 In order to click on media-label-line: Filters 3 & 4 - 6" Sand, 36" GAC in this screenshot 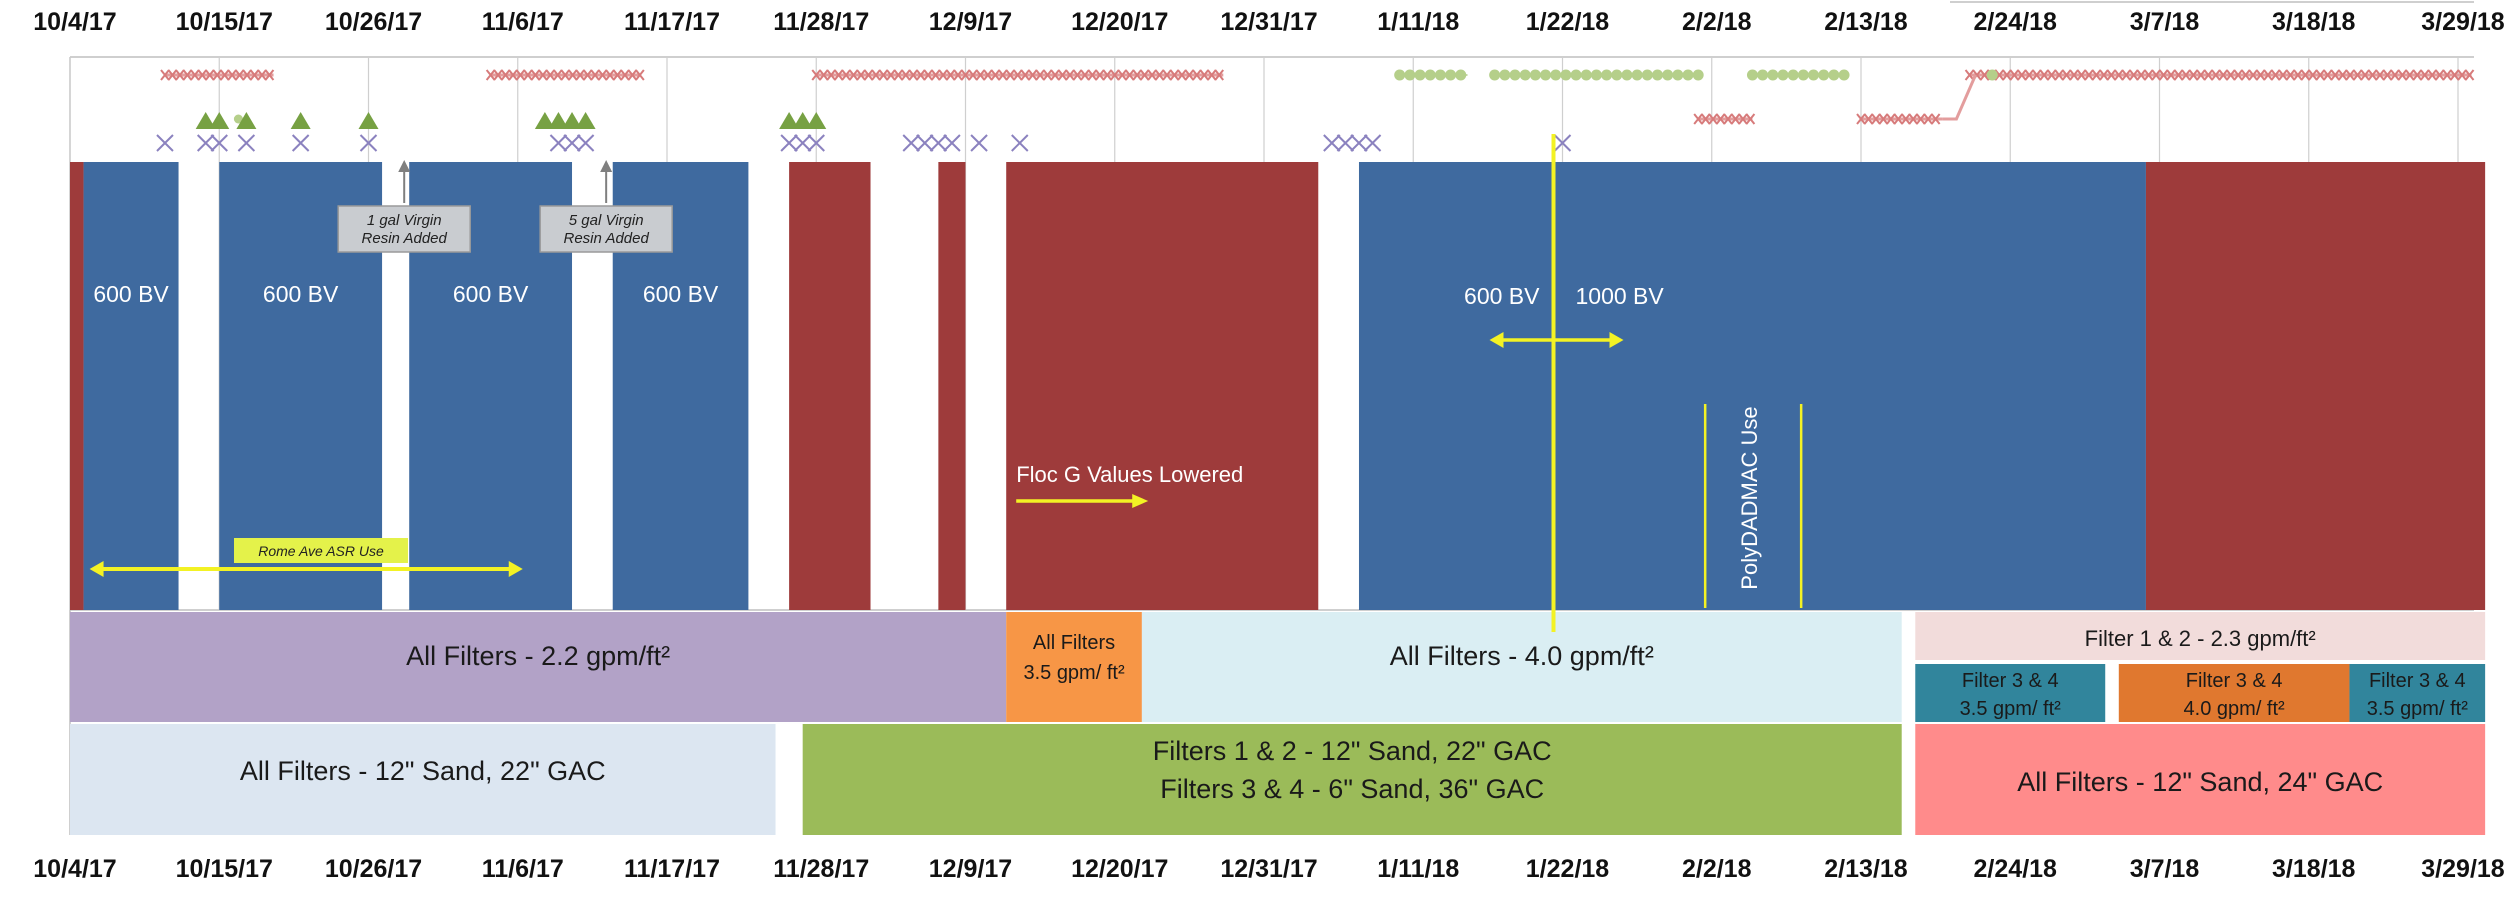, I will do `click(1352, 789)`.